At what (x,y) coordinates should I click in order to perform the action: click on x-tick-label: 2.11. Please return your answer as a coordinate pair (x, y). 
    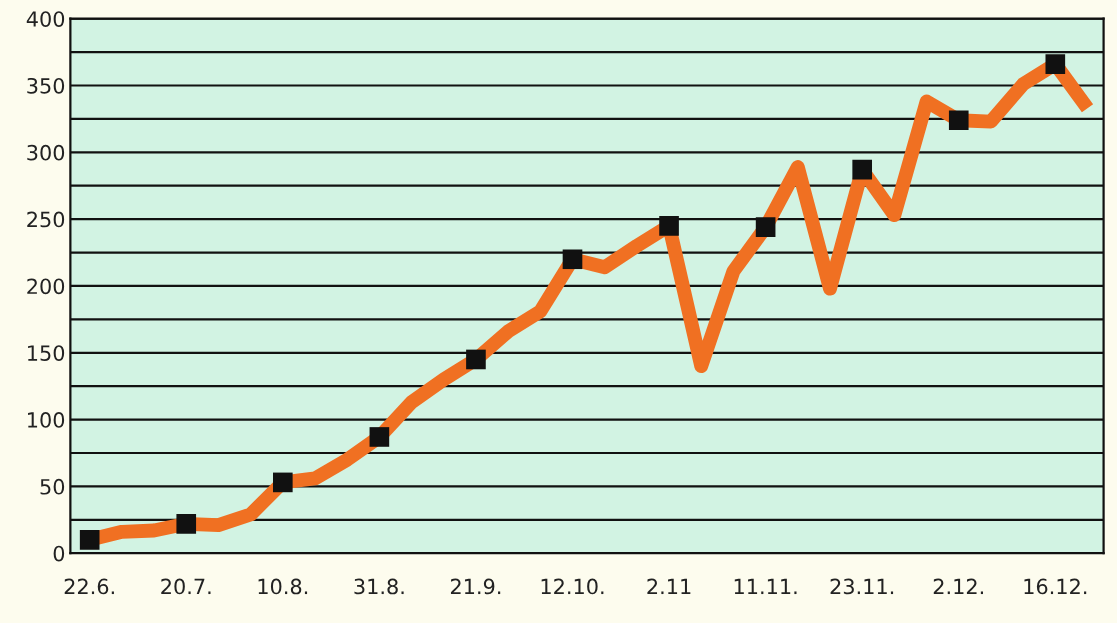
    Looking at the image, I should click on (669, 586).